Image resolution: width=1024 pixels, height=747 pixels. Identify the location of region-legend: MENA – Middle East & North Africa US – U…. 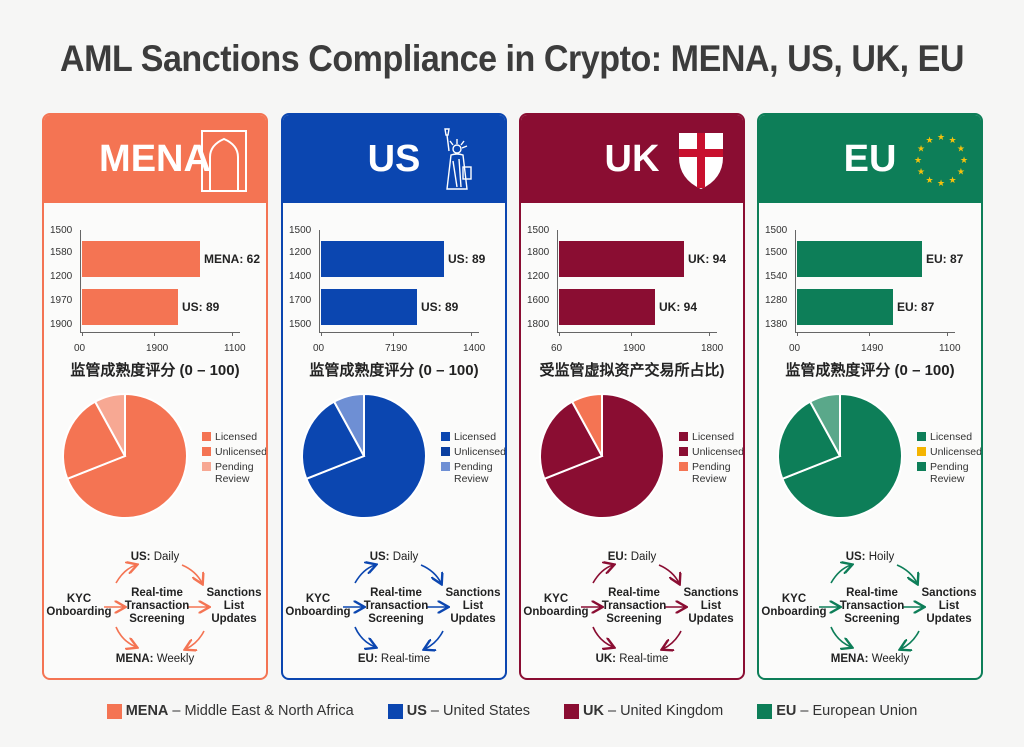
(512, 711).